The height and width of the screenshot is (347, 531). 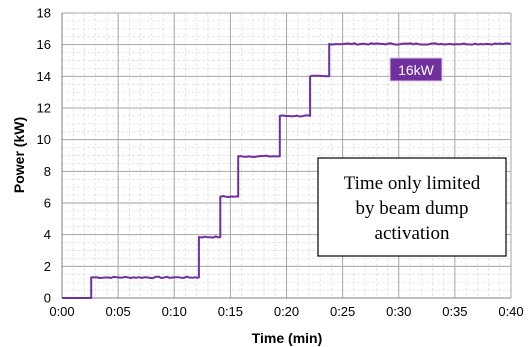 I want to click on y-tick-label: 10, so click(x=44, y=139).